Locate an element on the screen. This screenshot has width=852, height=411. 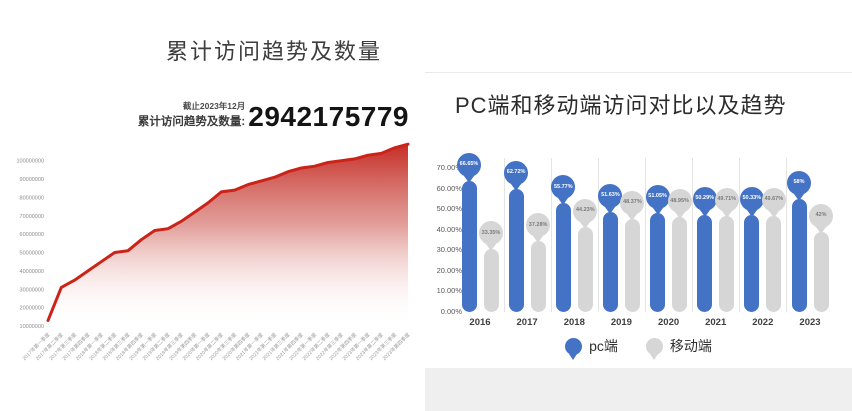
pc-value-balloon: 66.65% is located at coordinates (469, 167).